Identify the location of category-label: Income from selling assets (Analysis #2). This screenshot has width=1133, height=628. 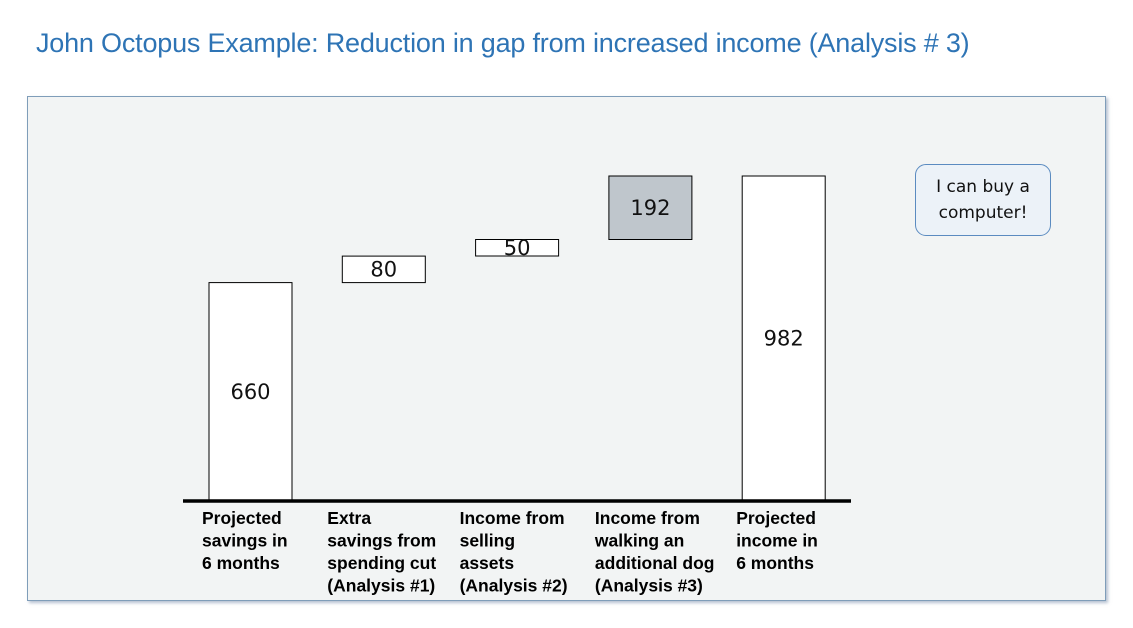
(514, 552).